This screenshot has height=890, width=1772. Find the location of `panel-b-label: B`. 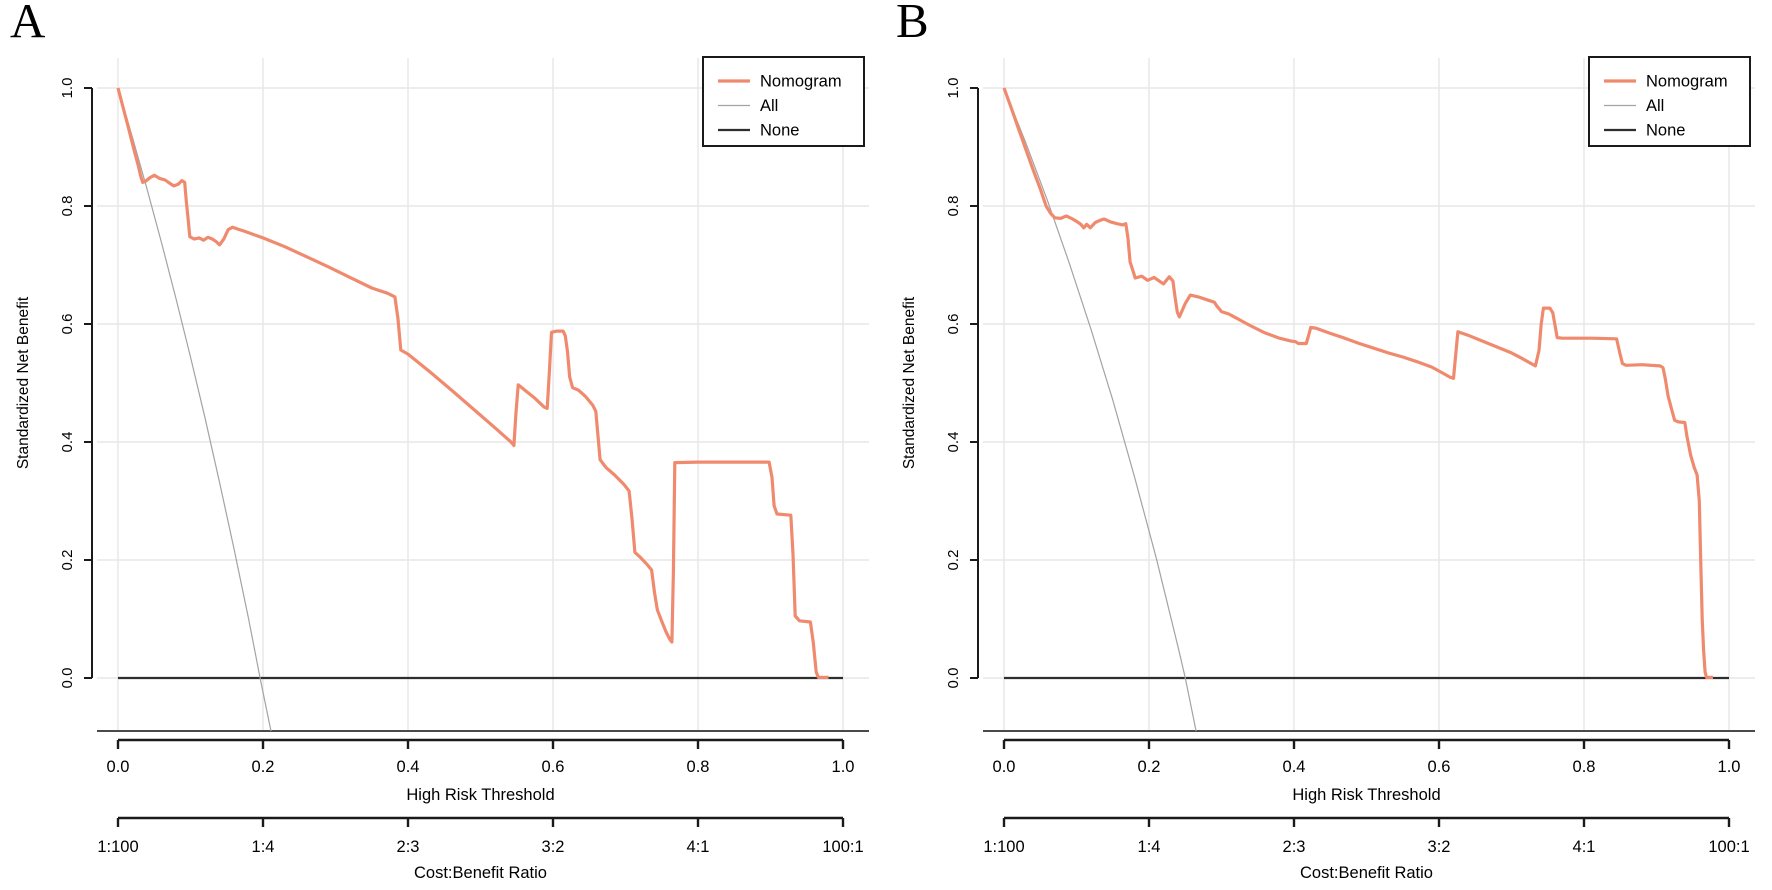

panel-b-label: B is located at coordinates (912, 24).